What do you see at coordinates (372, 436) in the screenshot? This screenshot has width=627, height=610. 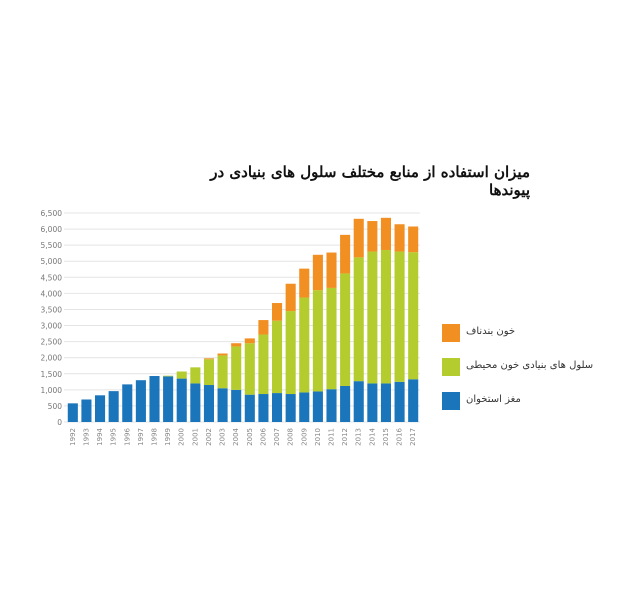 I see `x-tick-label-2014: 2014` at bounding box center [372, 436].